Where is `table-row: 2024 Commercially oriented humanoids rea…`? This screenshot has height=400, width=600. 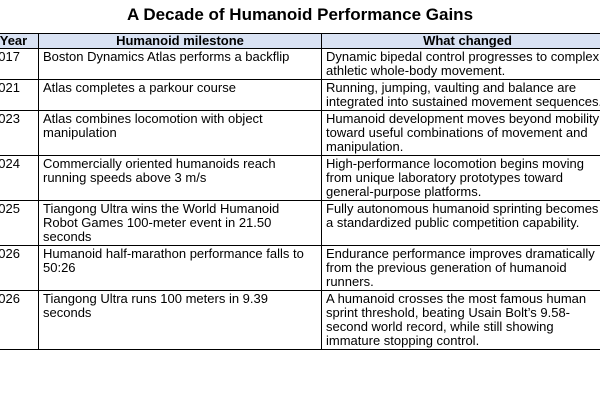
table-row: 2024 Commercially oriented humanoids rea… is located at coordinates (300, 178).